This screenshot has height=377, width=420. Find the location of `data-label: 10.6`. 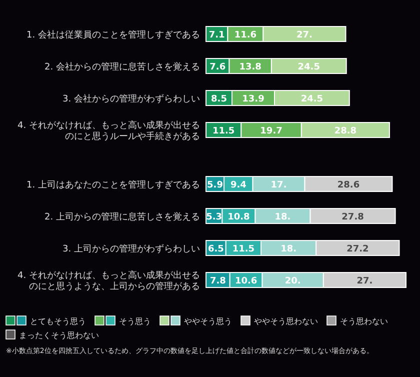

data-label: 10.6 is located at coordinates (246, 281).